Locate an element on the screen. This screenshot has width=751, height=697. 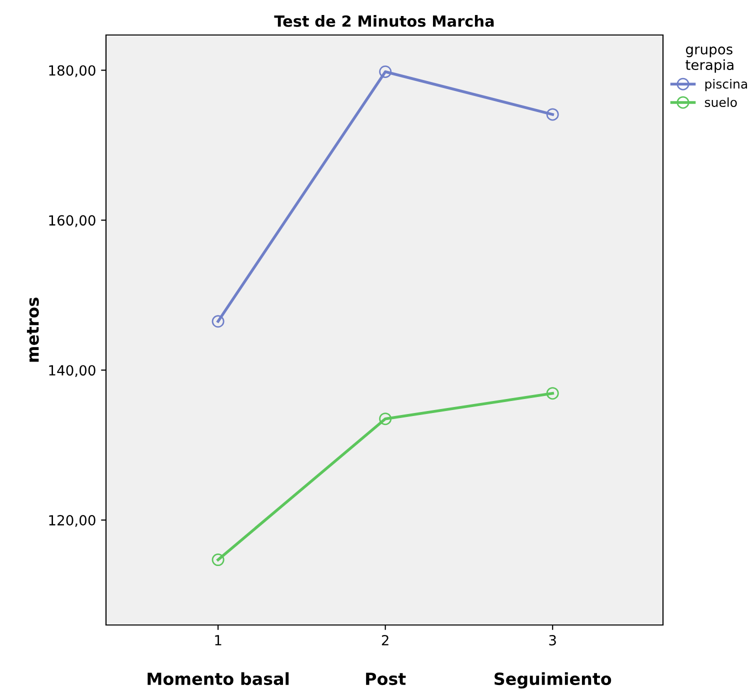
x-tick-label: 1 is located at coordinates (218, 640).